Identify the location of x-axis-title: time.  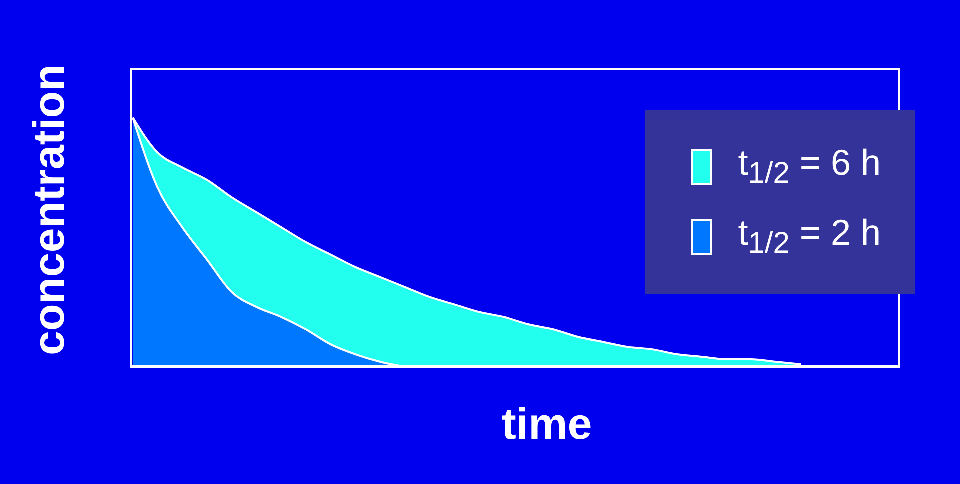
(547, 425).